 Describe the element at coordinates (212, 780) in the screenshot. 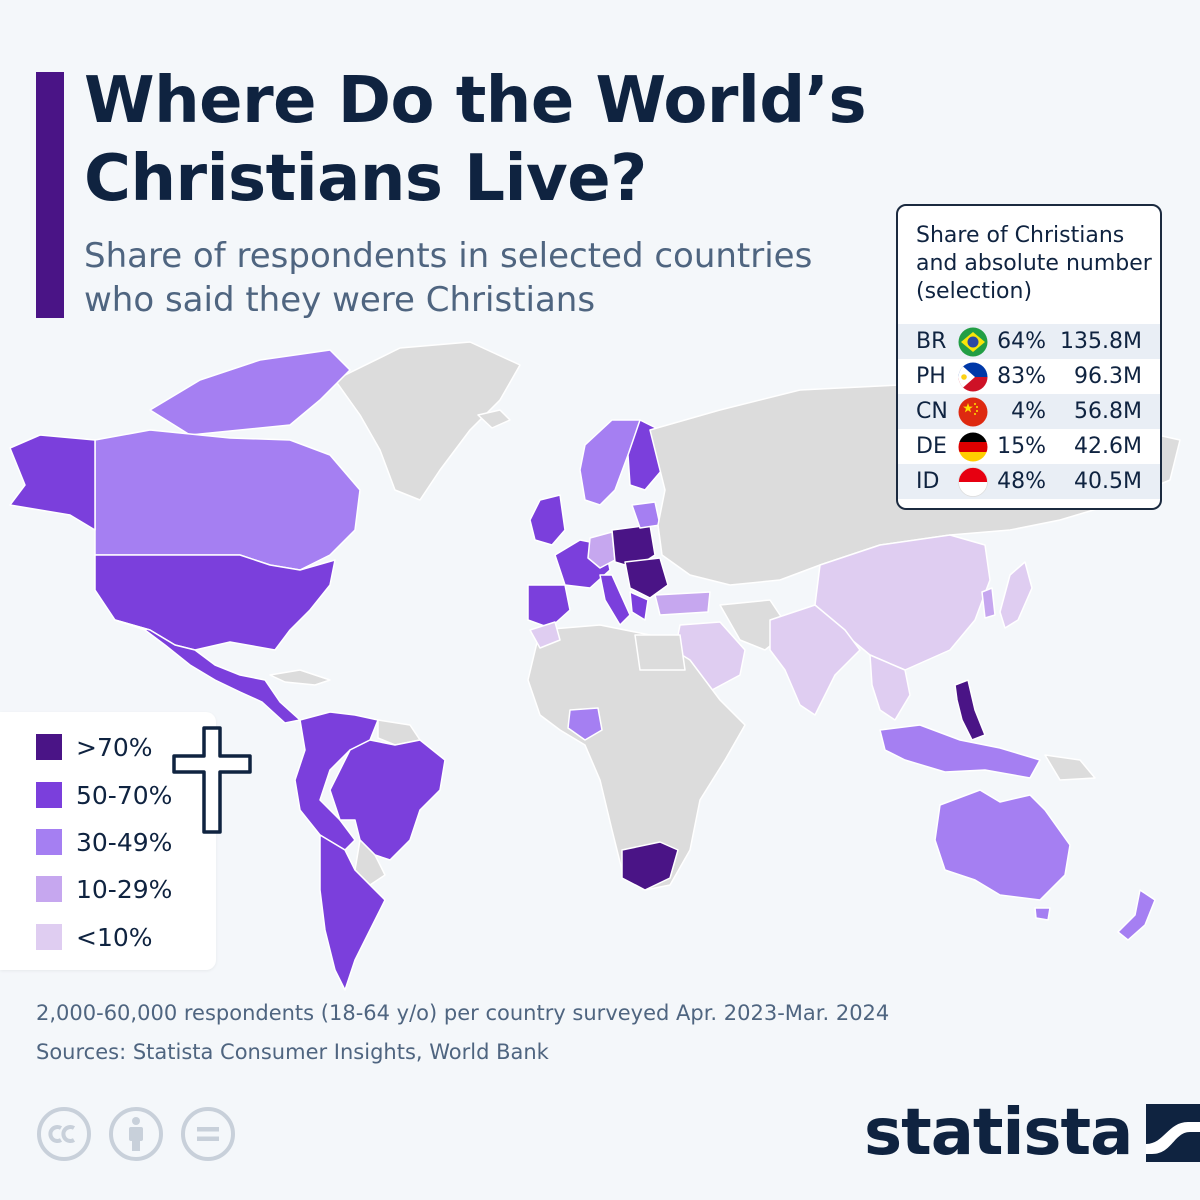

I see `cross-icon` at that location.